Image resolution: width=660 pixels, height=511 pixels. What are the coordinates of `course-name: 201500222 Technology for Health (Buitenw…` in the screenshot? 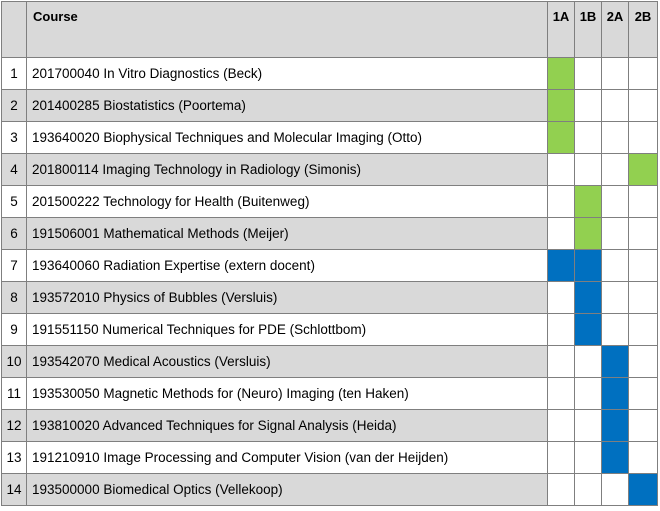 It's located at (287, 201).